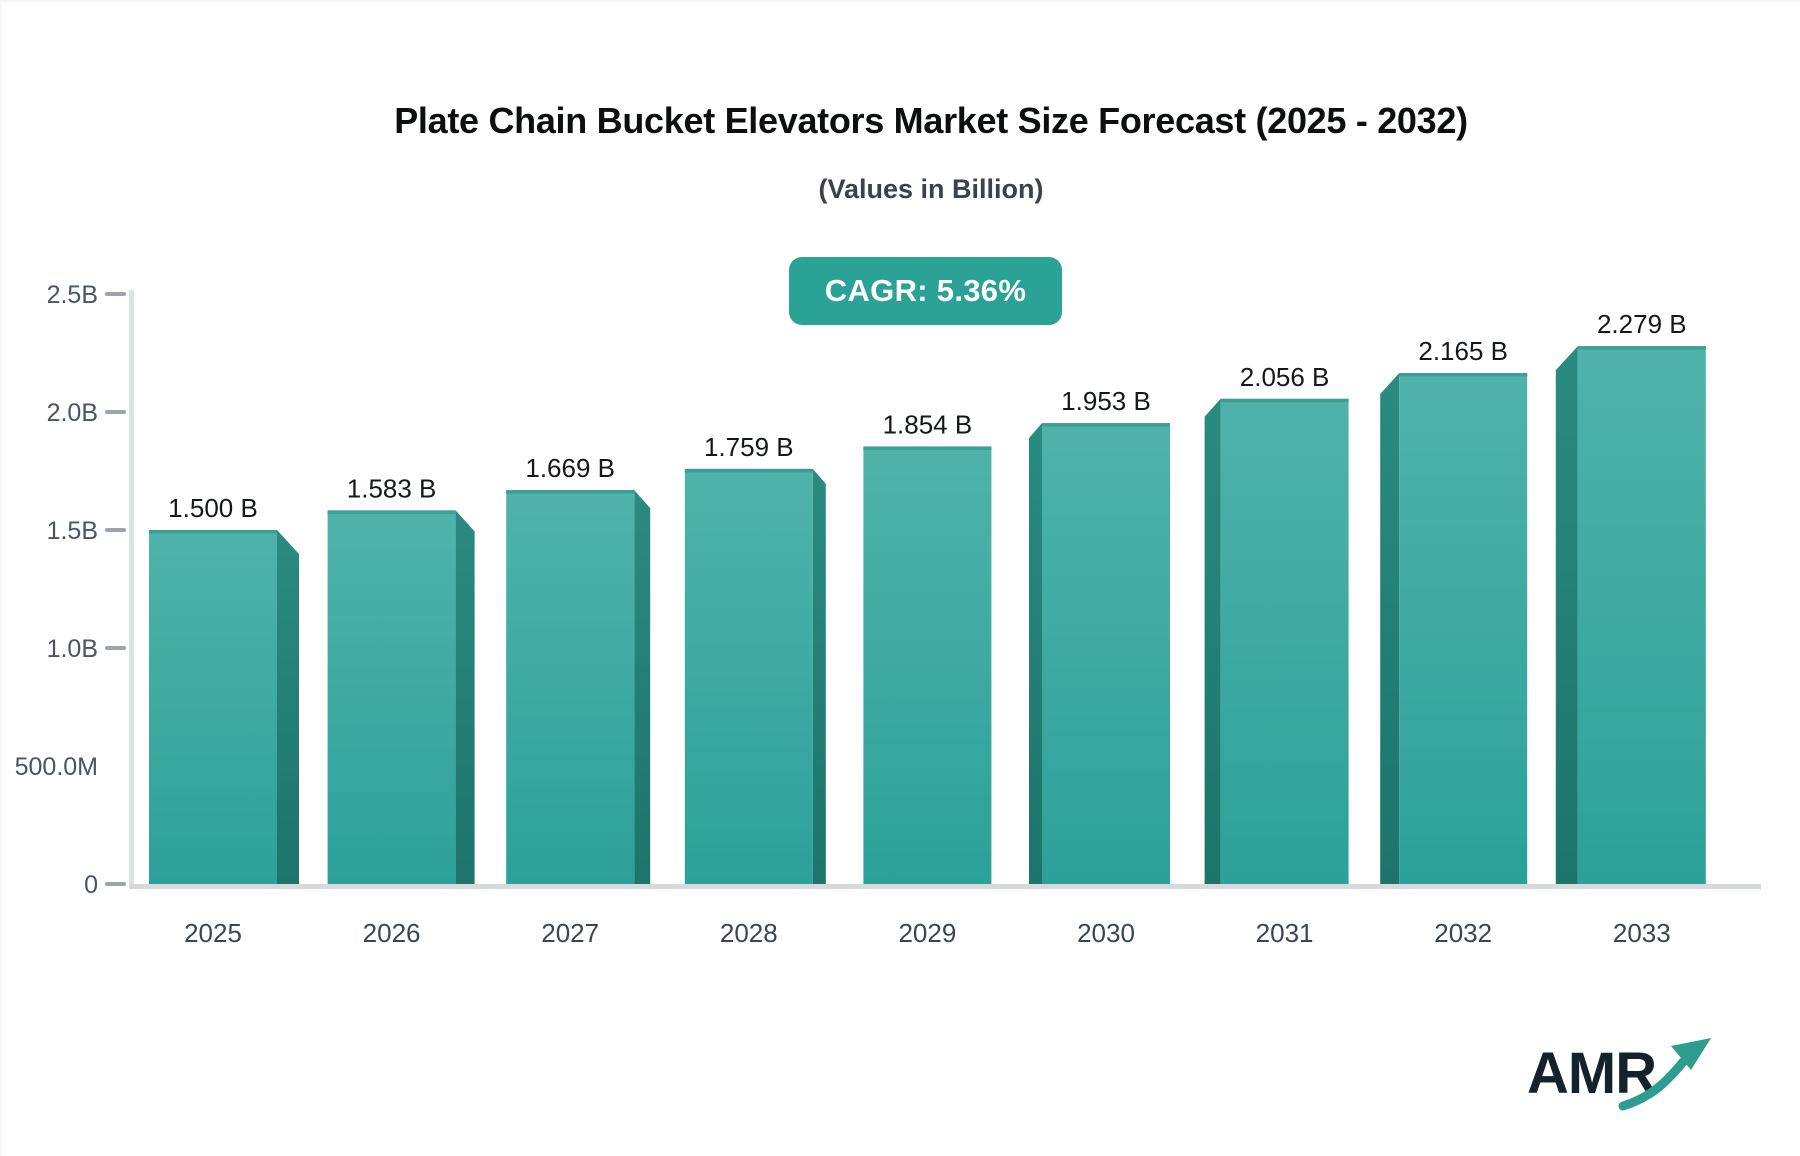  I want to click on cagr-badge: CAGR: 5.36%, so click(925, 291).